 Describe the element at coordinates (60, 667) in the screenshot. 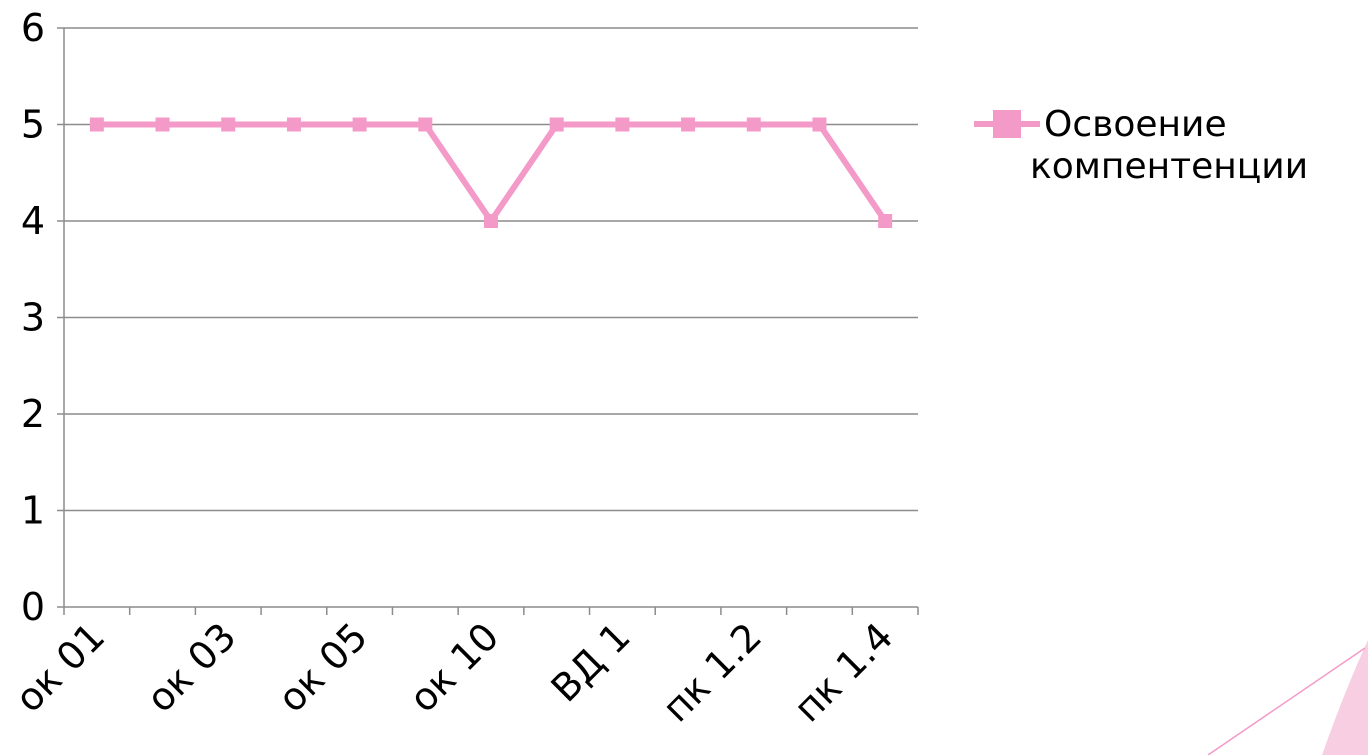

I see `x-tick-label: ок 01` at that location.